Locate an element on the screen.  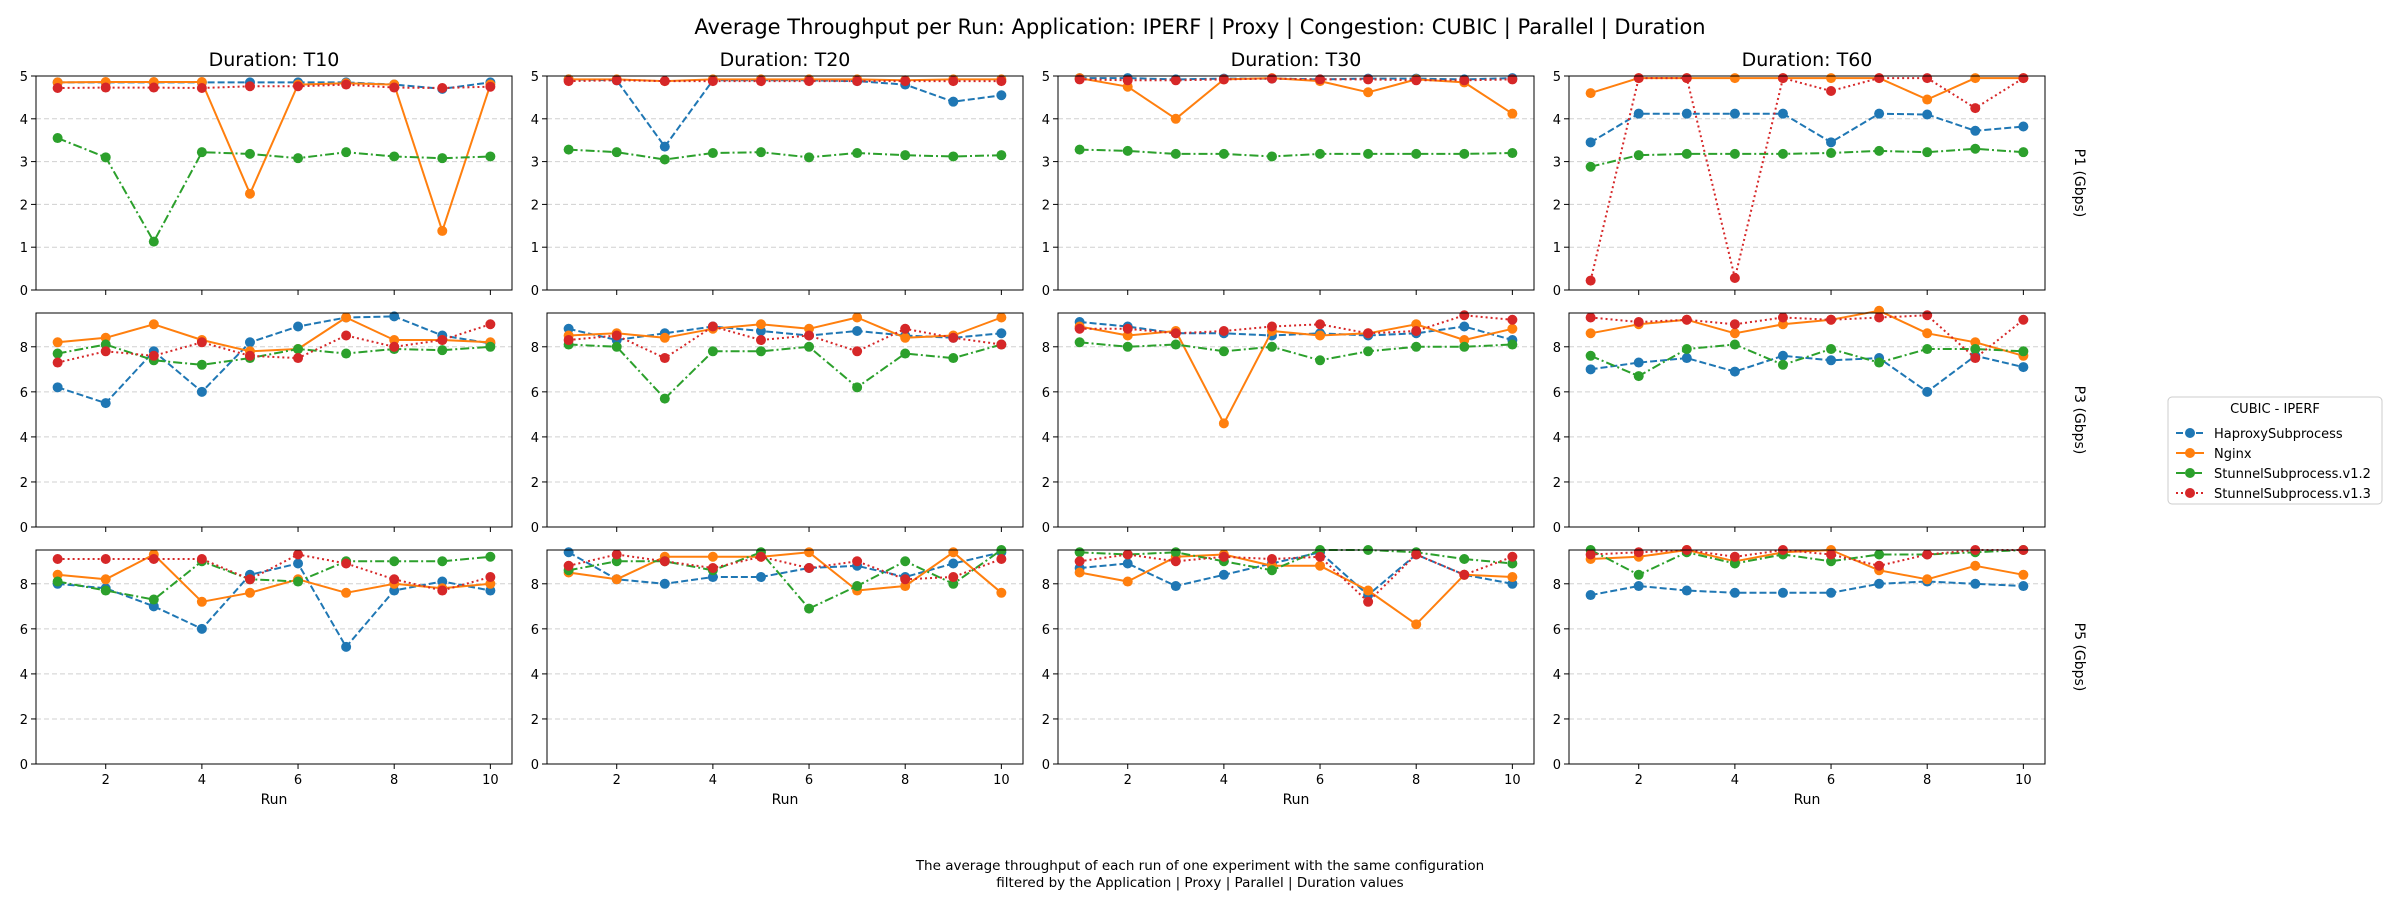
column-title: Duration: T20 is located at coordinates (785, 60).